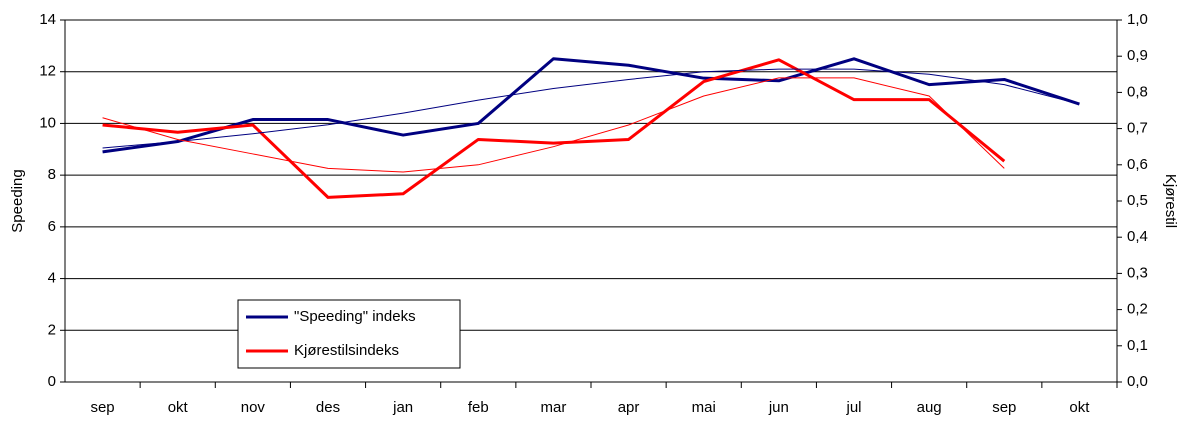 Image resolution: width=1184 pixels, height=421 pixels. What do you see at coordinates (253, 407) in the screenshot?
I see `x-tick-label: nov` at bounding box center [253, 407].